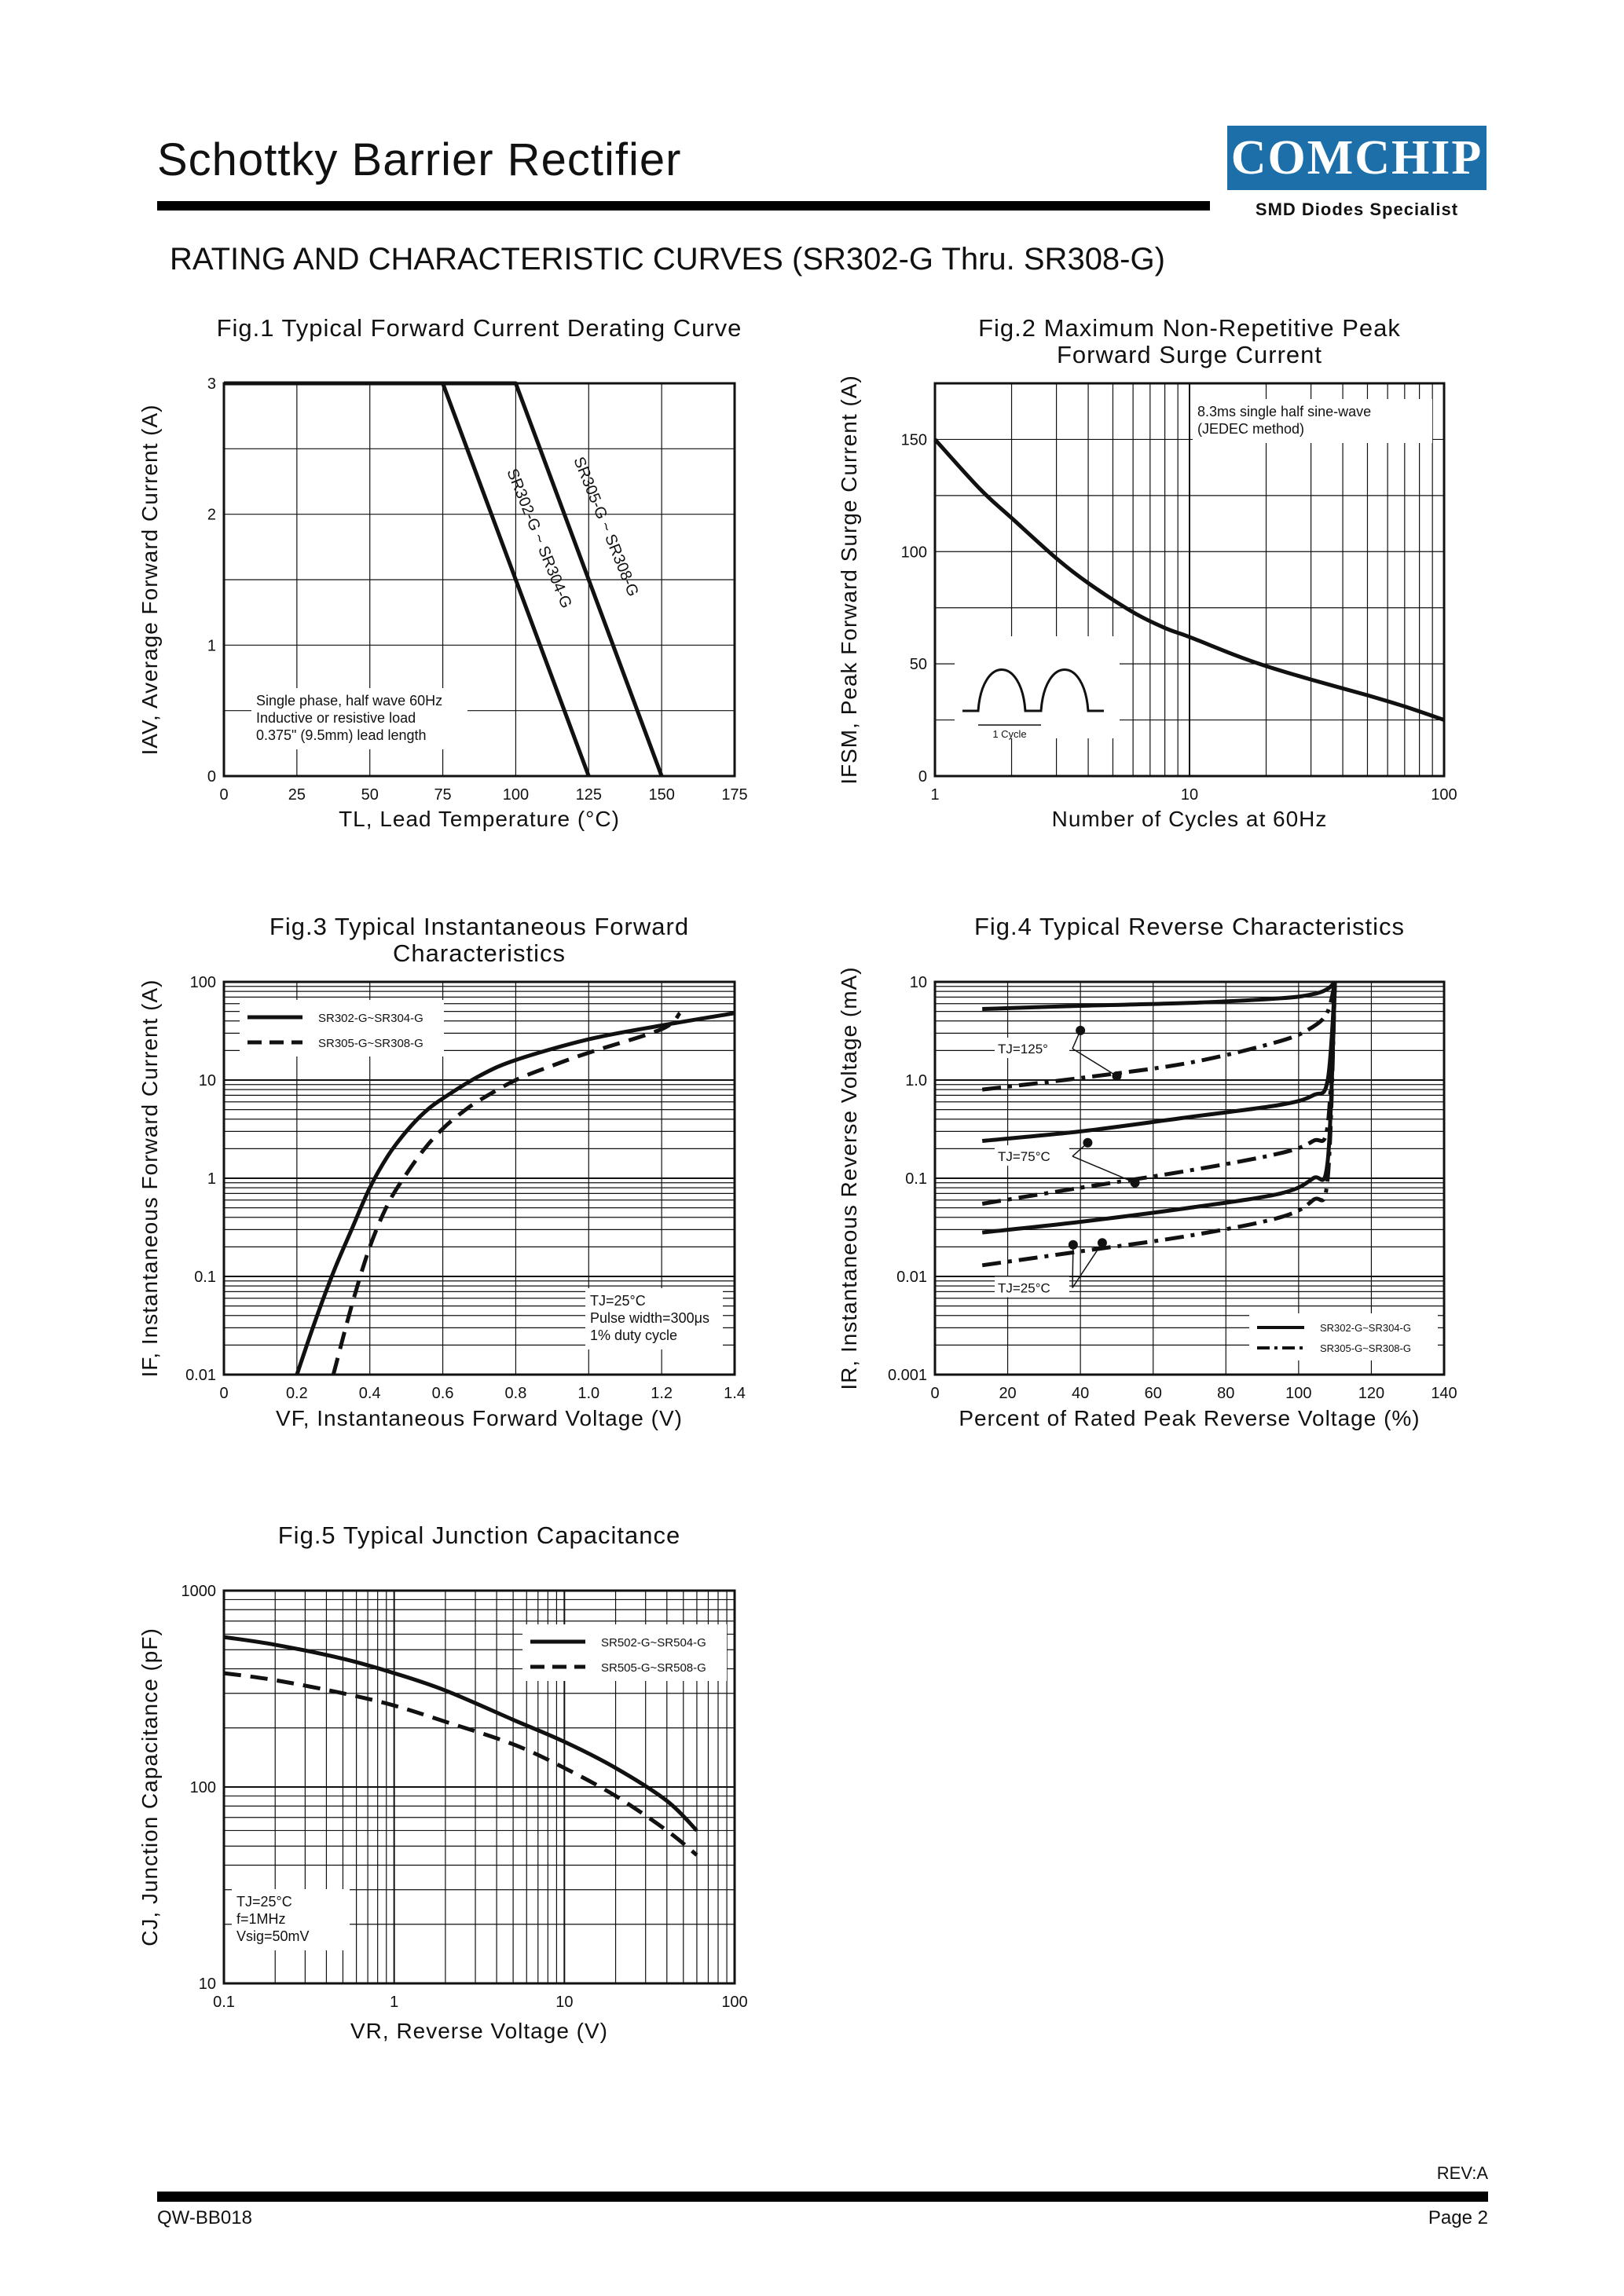 Image resolution: width=1624 pixels, height=2296 pixels. What do you see at coordinates (911, 1277) in the screenshot?
I see `fig4-y-tick-label: 0.01` at bounding box center [911, 1277].